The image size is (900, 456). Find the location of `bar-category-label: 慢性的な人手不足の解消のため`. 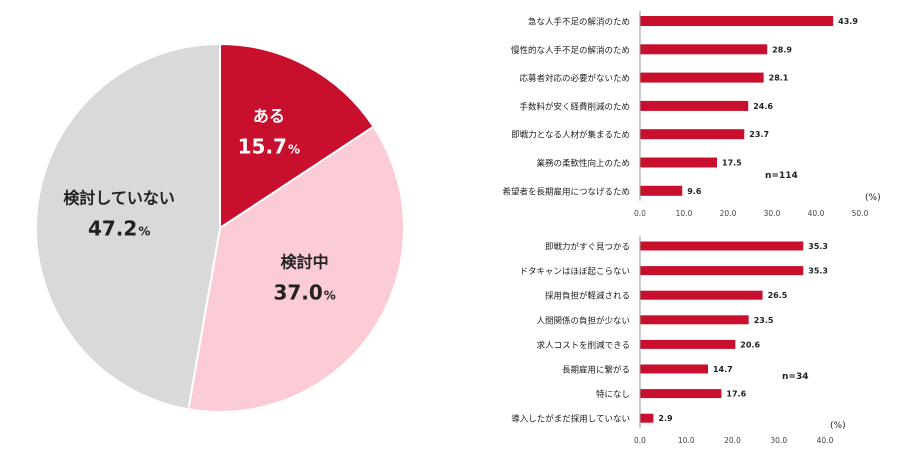

bar-category-label: 慢性的な人手不足の解消のため is located at coordinates (570, 50).